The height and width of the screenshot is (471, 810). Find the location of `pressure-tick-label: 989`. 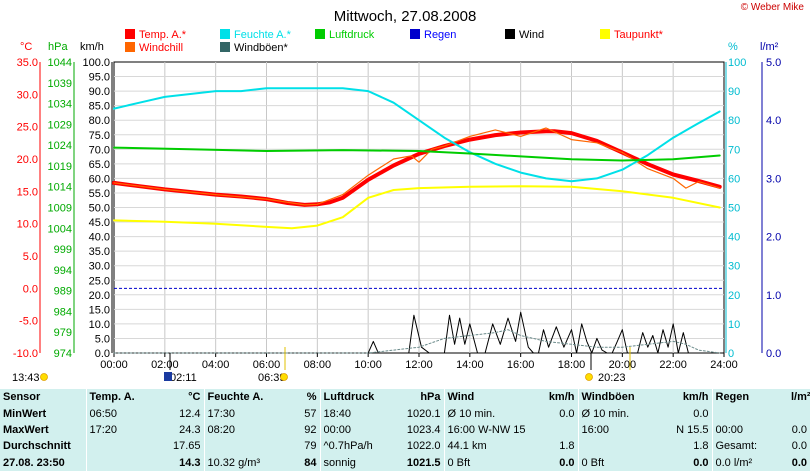

pressure-tick-label: 989 is located at coordinates (63, 292).